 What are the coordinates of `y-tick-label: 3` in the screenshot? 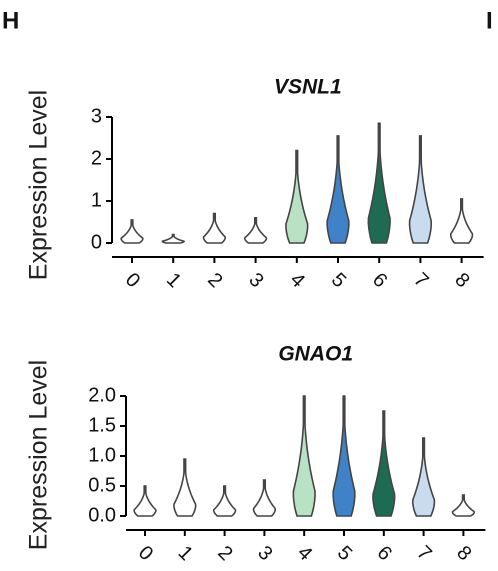 It's located at (96, 116).